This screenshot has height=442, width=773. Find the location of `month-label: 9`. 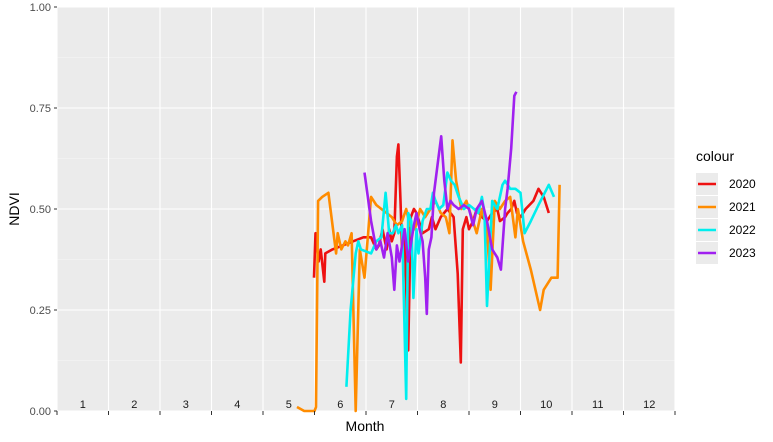

month-label: 9 is located at coordinates (495, 405).